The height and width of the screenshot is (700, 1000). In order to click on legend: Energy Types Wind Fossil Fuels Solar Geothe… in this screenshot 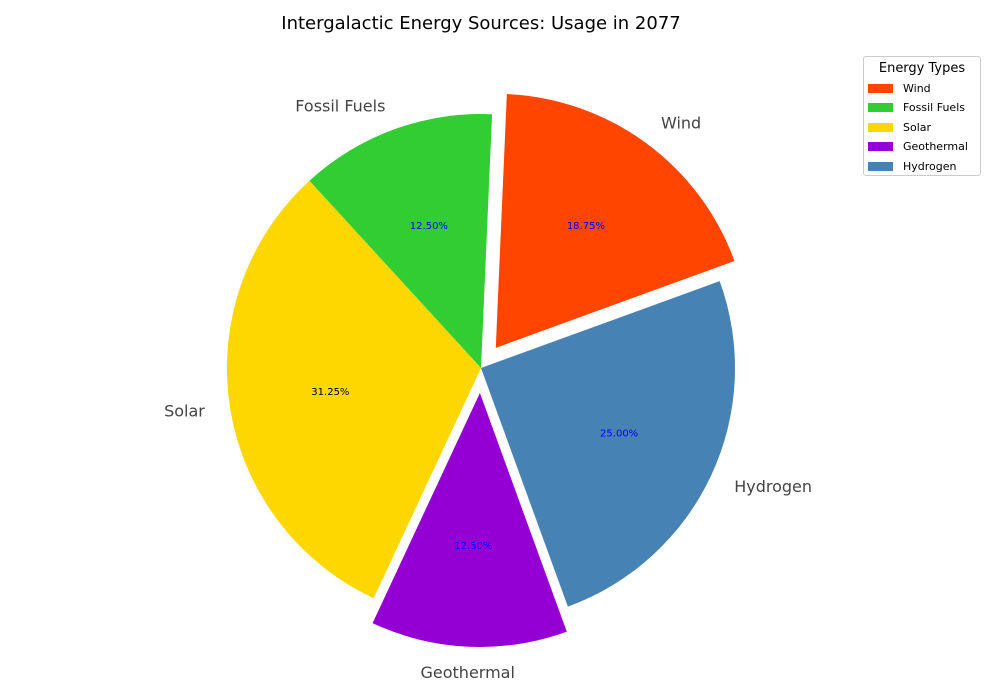, I will do `click(922, 116)`.